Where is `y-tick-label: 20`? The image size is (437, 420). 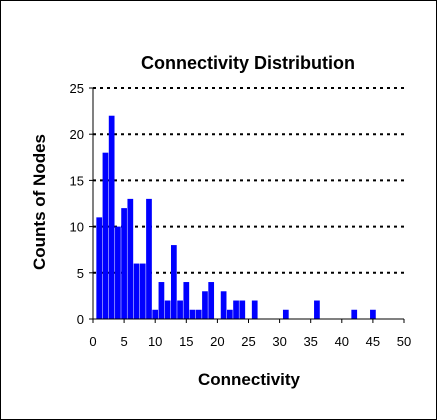
y-tick-label: 20 is located at coordinates (77, 134).